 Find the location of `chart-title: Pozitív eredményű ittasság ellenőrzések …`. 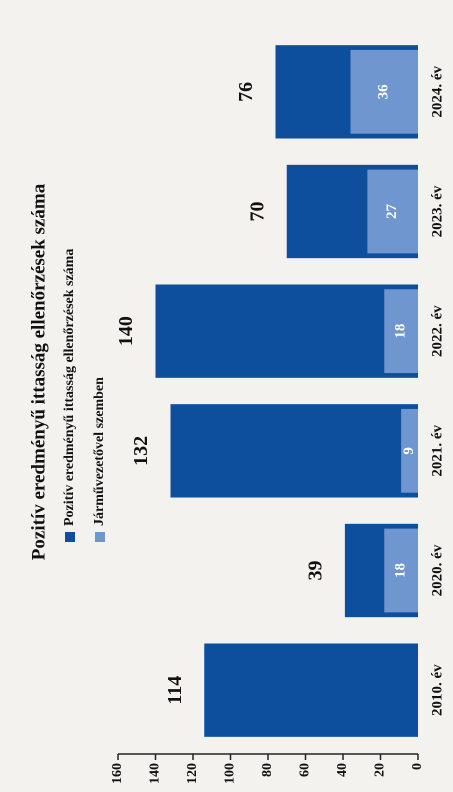

chart-title: Pozitív eredményű ittasság ellenőrzések … is located at coordinates (38, 371).